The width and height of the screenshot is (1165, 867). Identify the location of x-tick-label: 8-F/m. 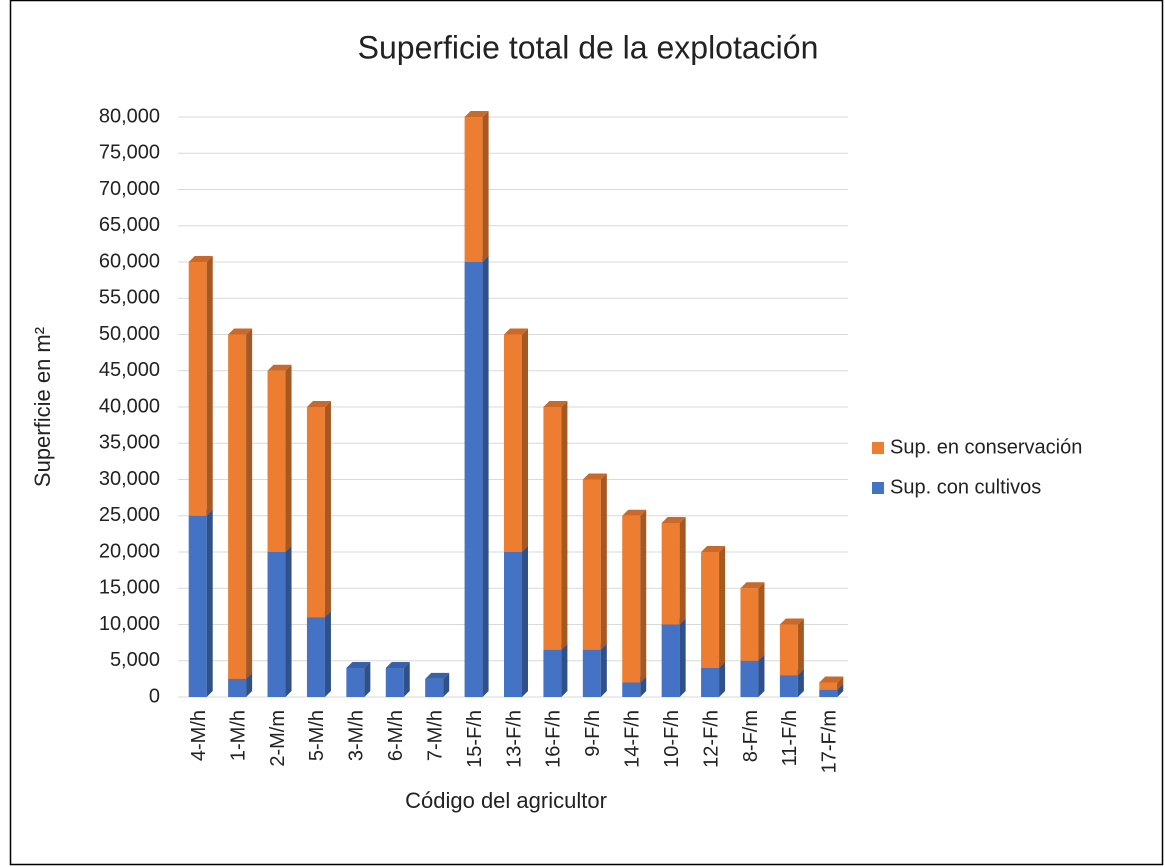
(751, 736).